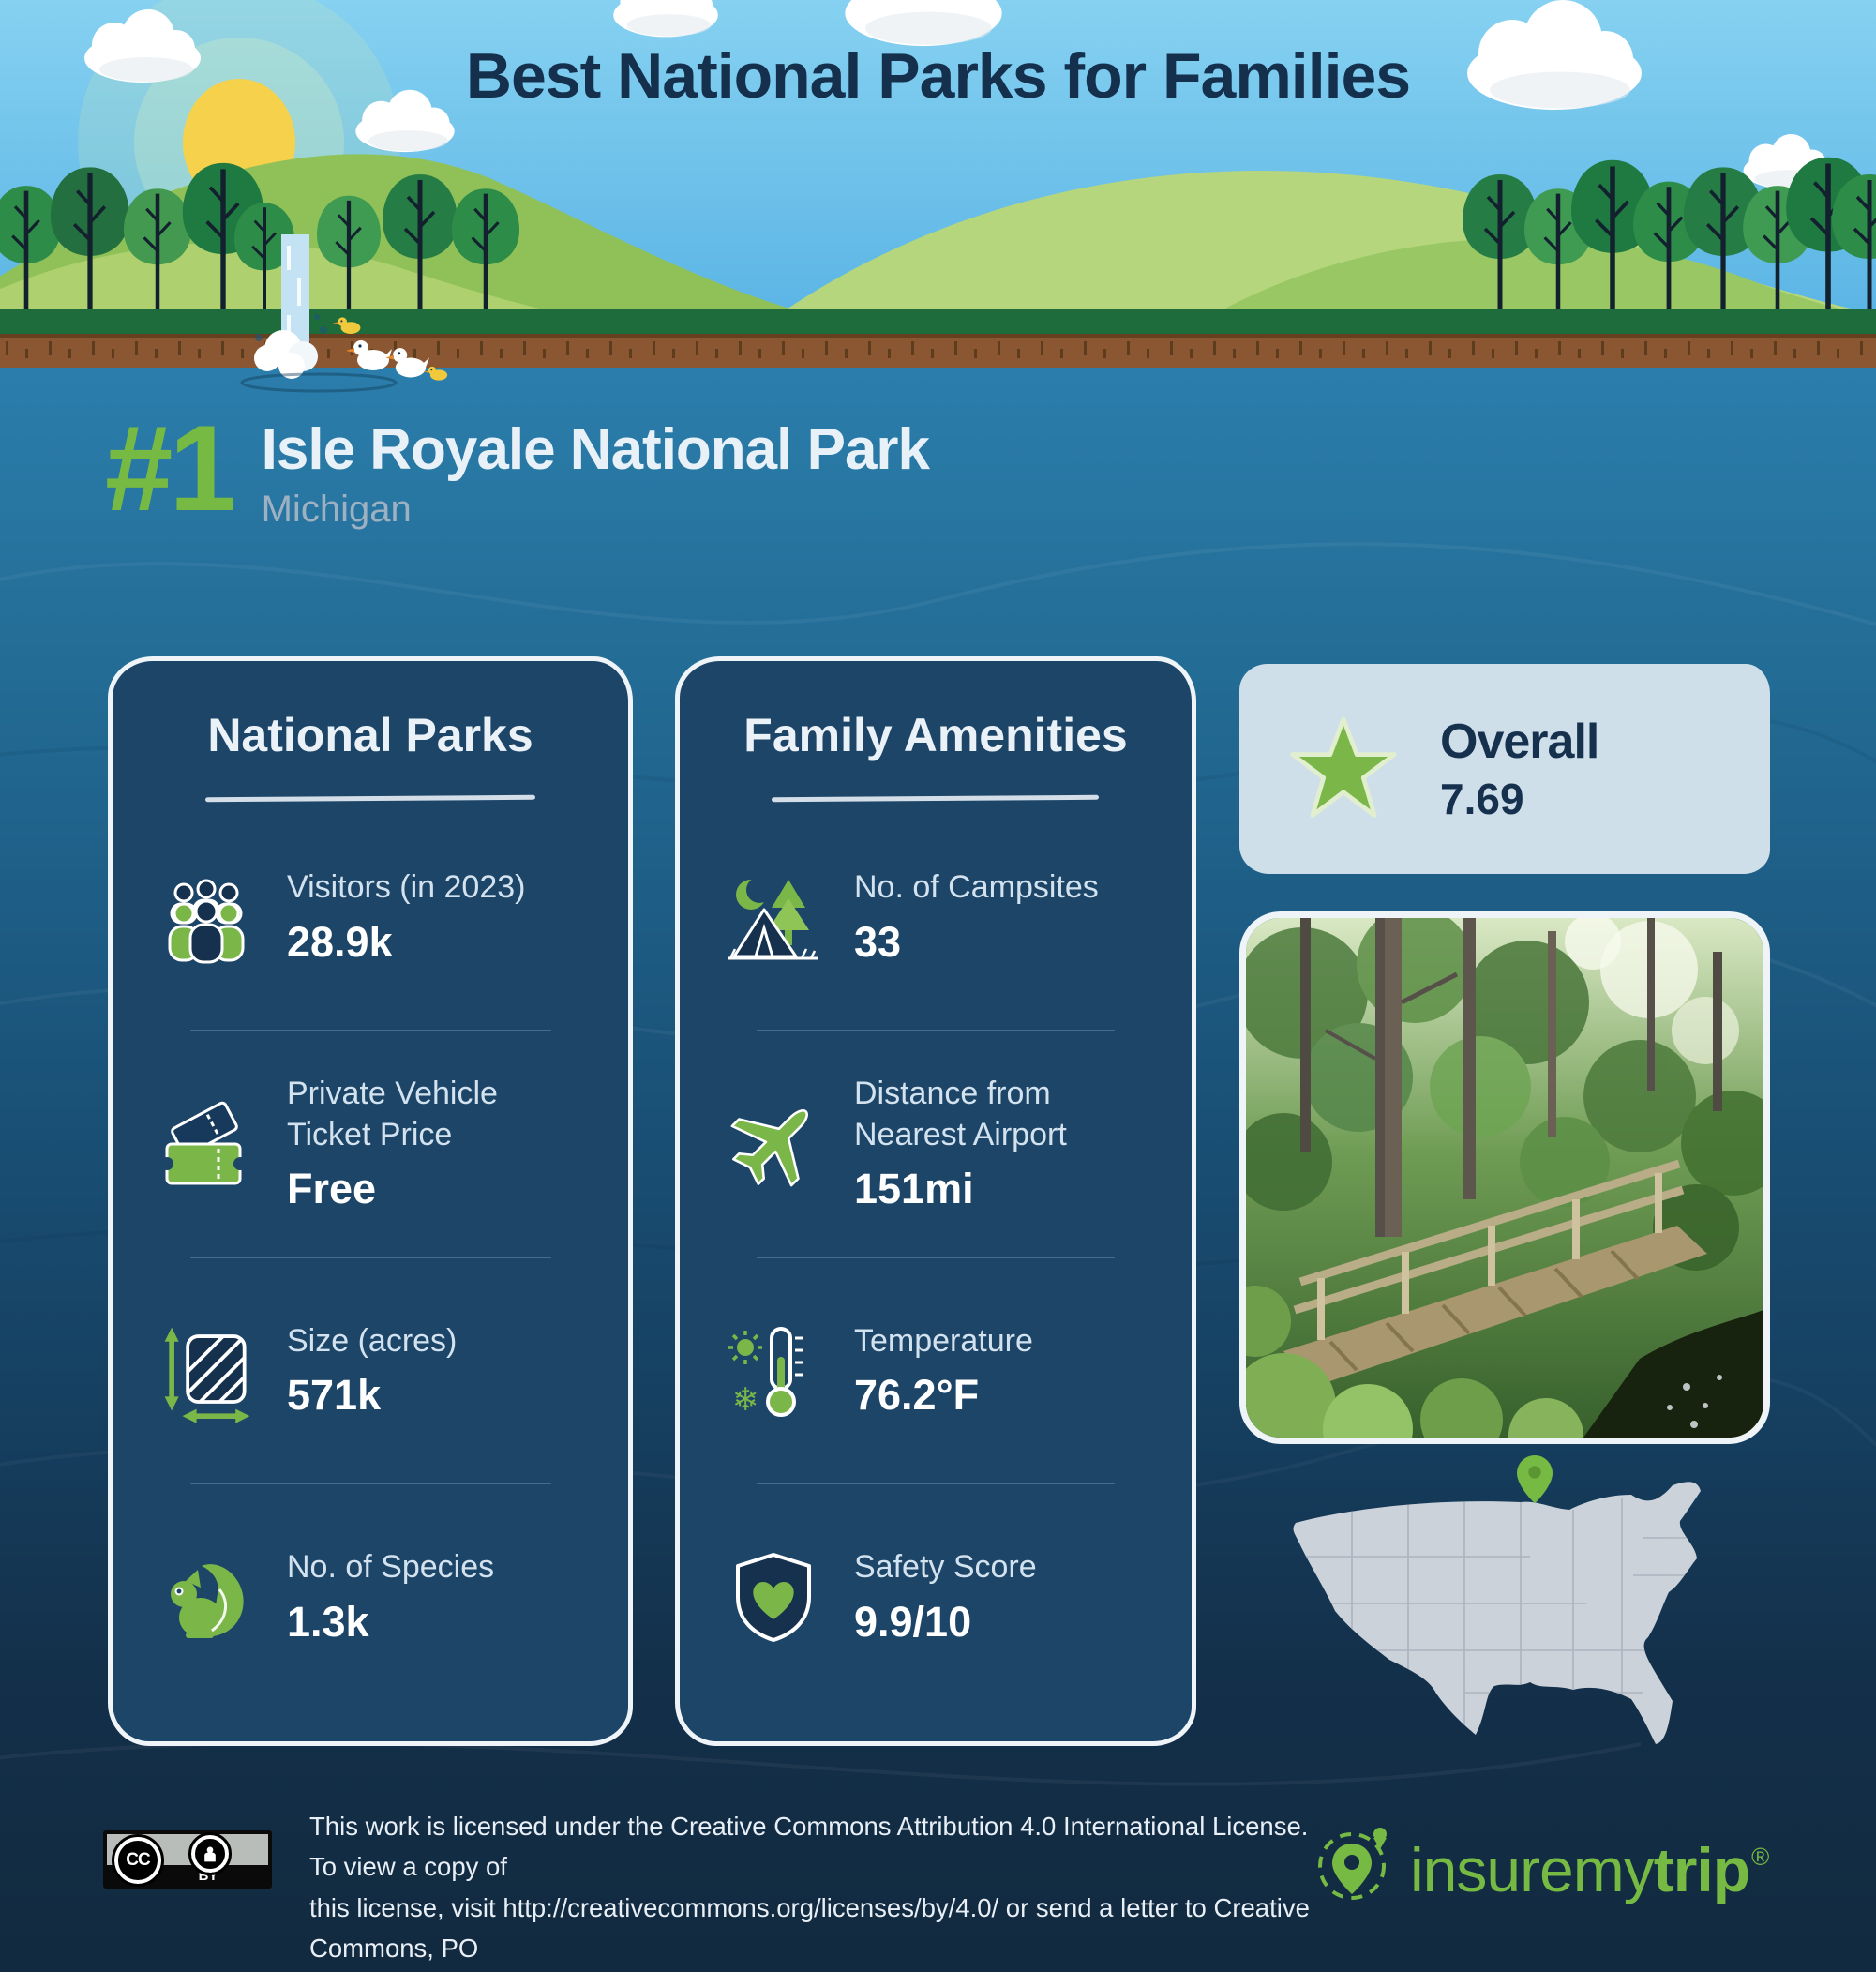  What do you see at coordinates (392, 1114) in the screenshot?
I see `stat-label: Private Vehicle Ticket Price` at bounding box center [392, 1114].